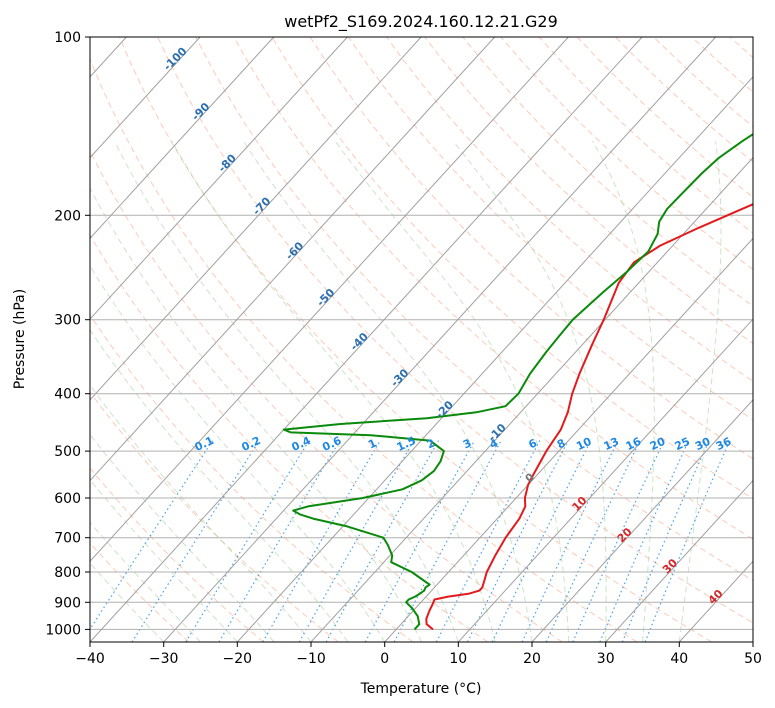 This screenshot has height=708, width=775. I want to click on x-tick-label: 20, so click(532, 659).